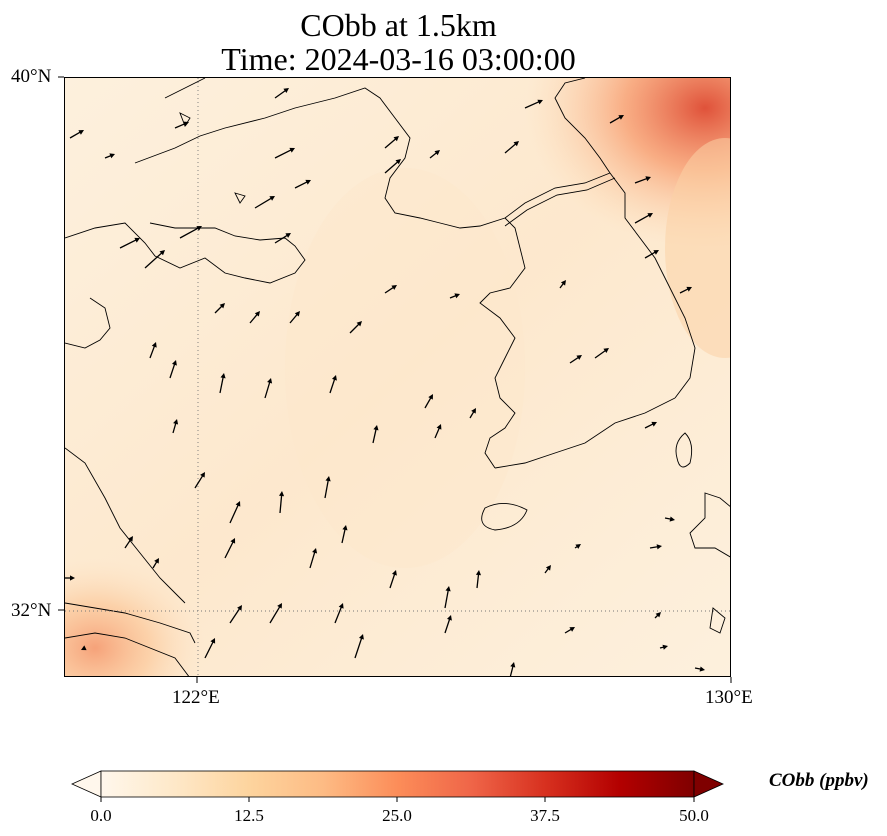 The width and height of the screenshot is (887, 836). Describe the element at coordinates (545, 815) in the screenshot. I see `colorbar-tick-label-3: 37.5` at that location.